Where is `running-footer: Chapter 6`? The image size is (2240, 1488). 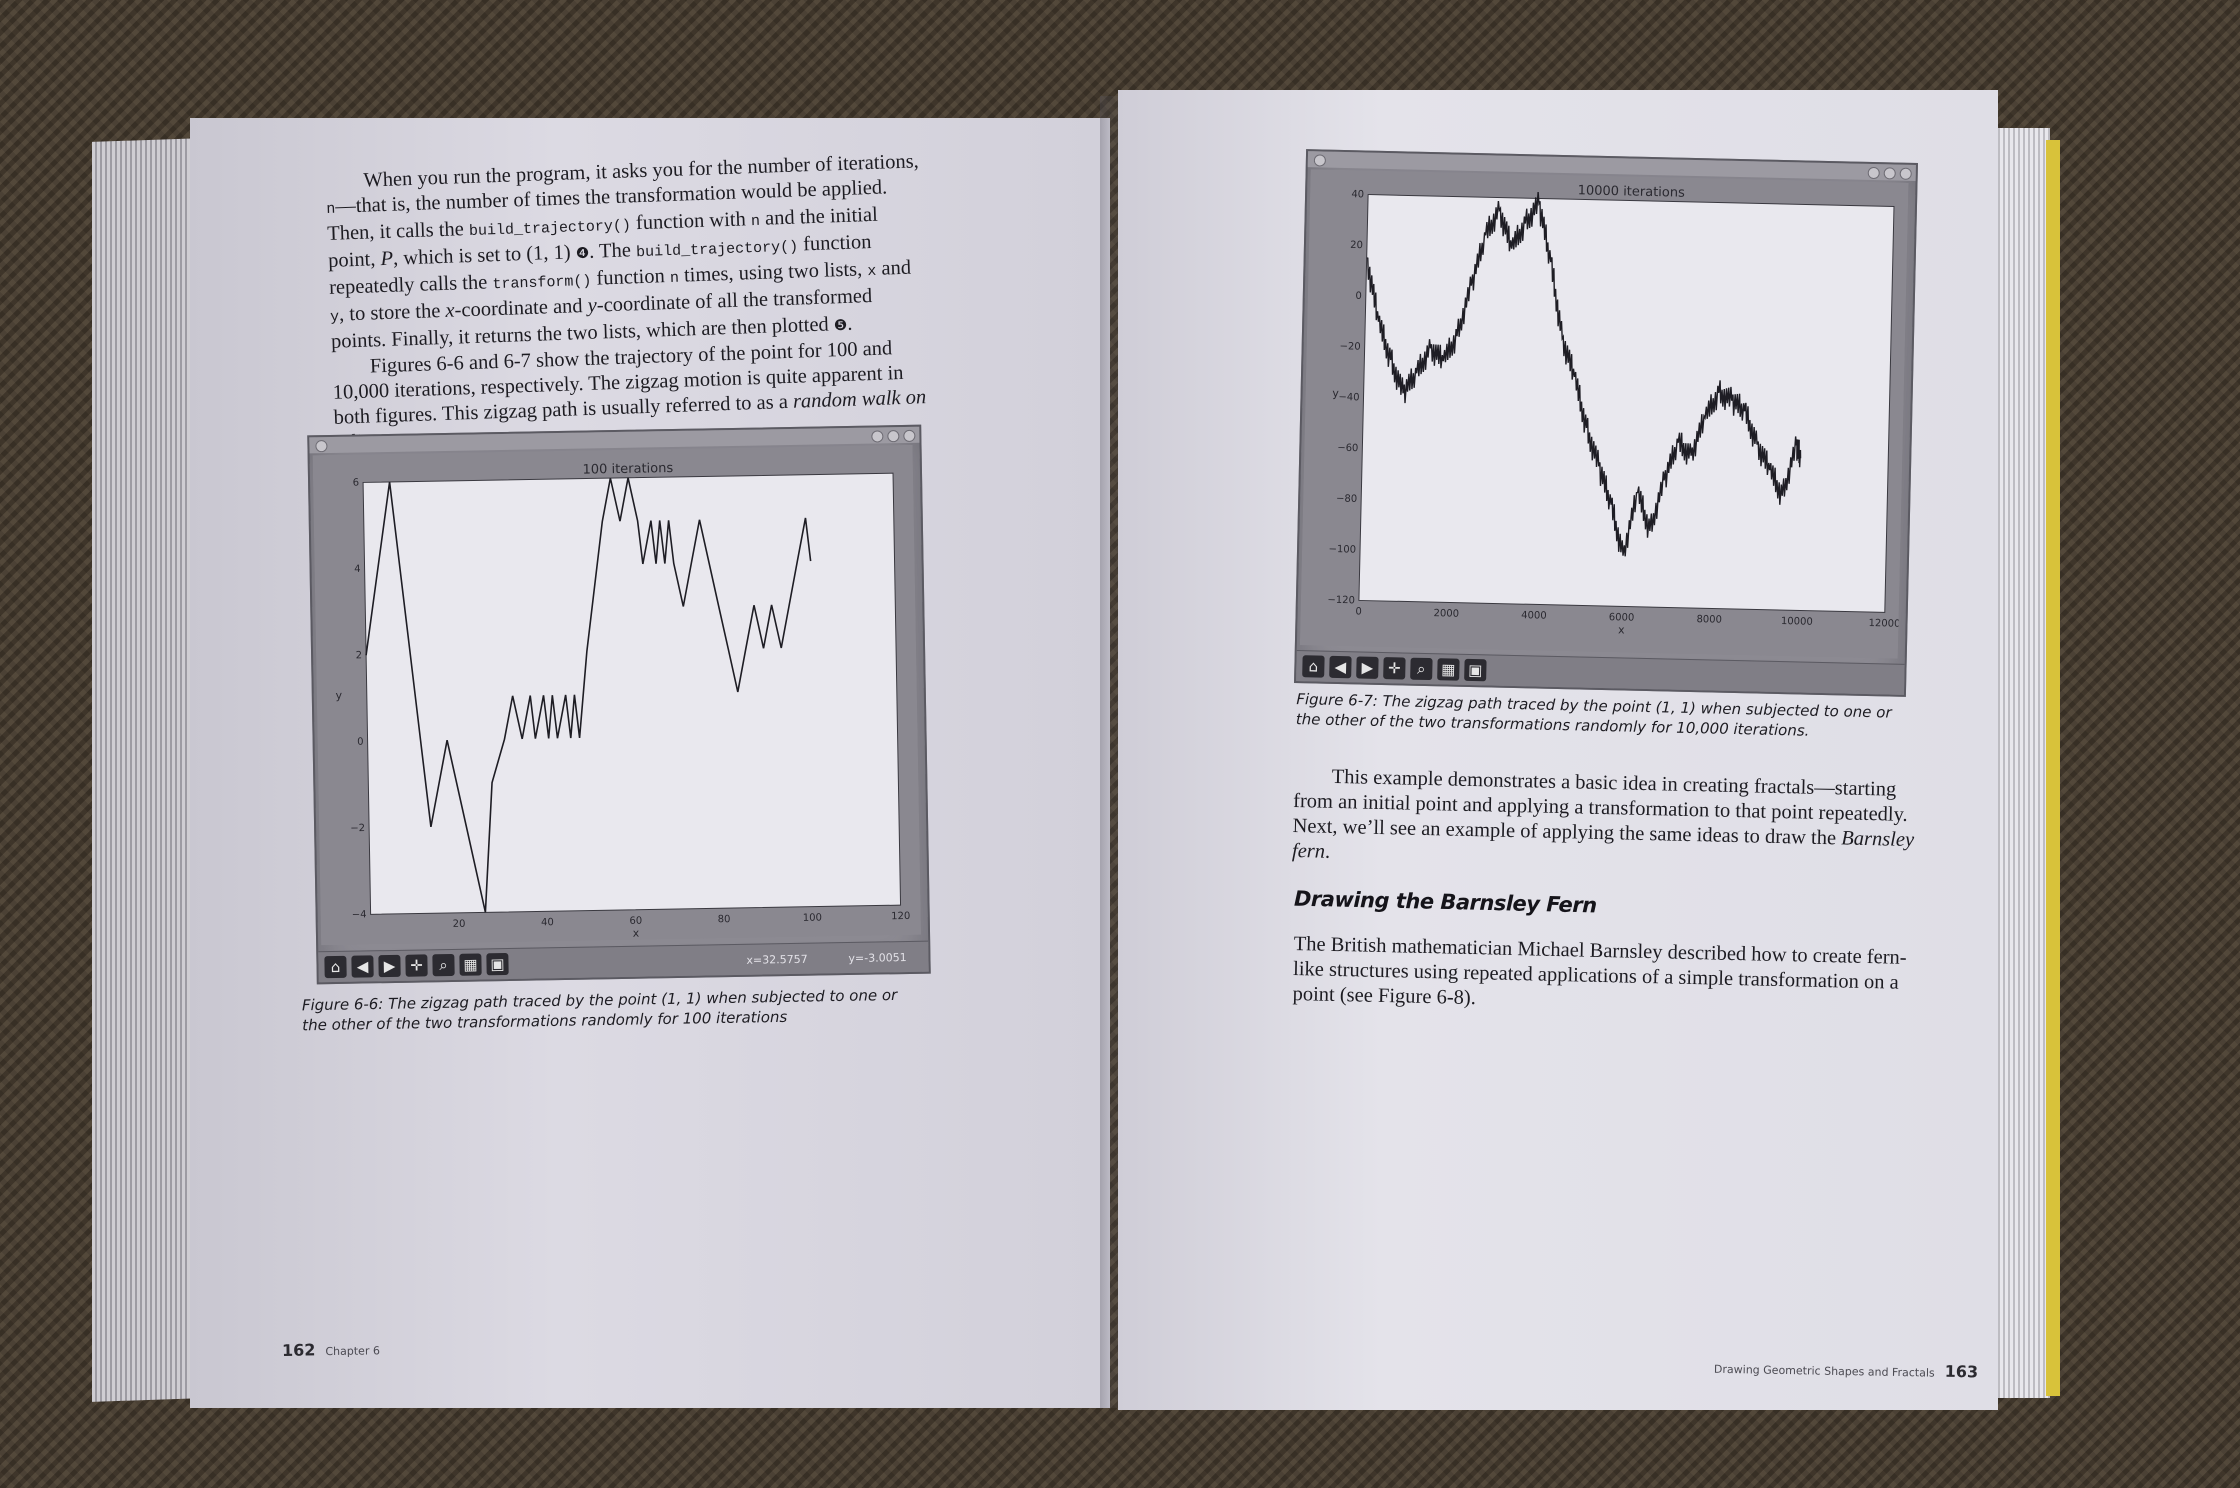 running-footer: Chapter 6 is located at coordinates (353, 1351).